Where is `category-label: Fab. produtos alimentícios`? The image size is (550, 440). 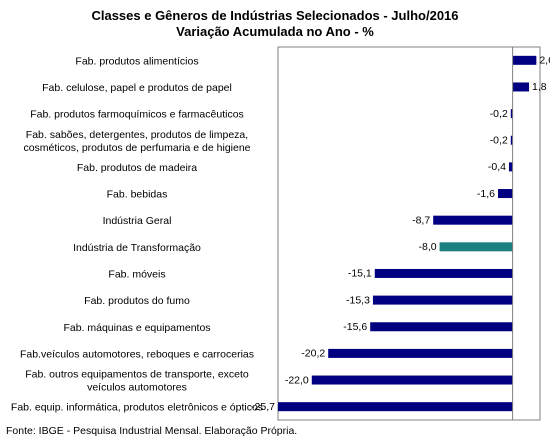 category-label: Fab. produtos alimentícios is located at coordinates (136, 61).